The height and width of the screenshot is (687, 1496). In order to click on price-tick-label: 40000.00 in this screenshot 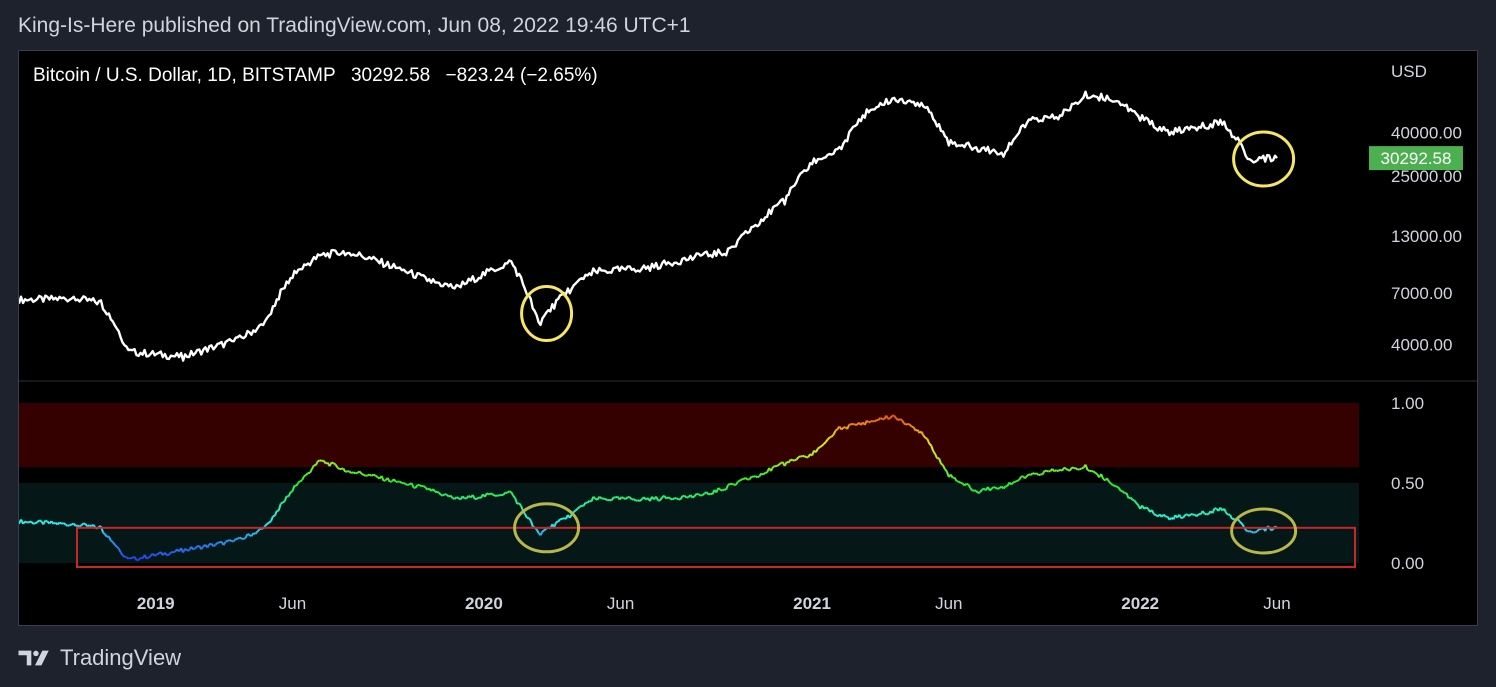, I will do `click(1426, 133)`.